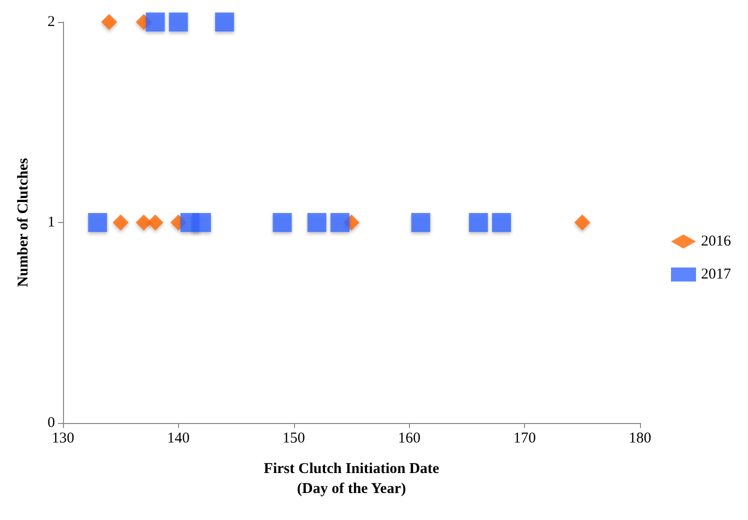 This screenshot has width=748, height=520. Describe the element at coordinates (716, 274) in the screenshot. I see `legend-label: 2017` at that location.